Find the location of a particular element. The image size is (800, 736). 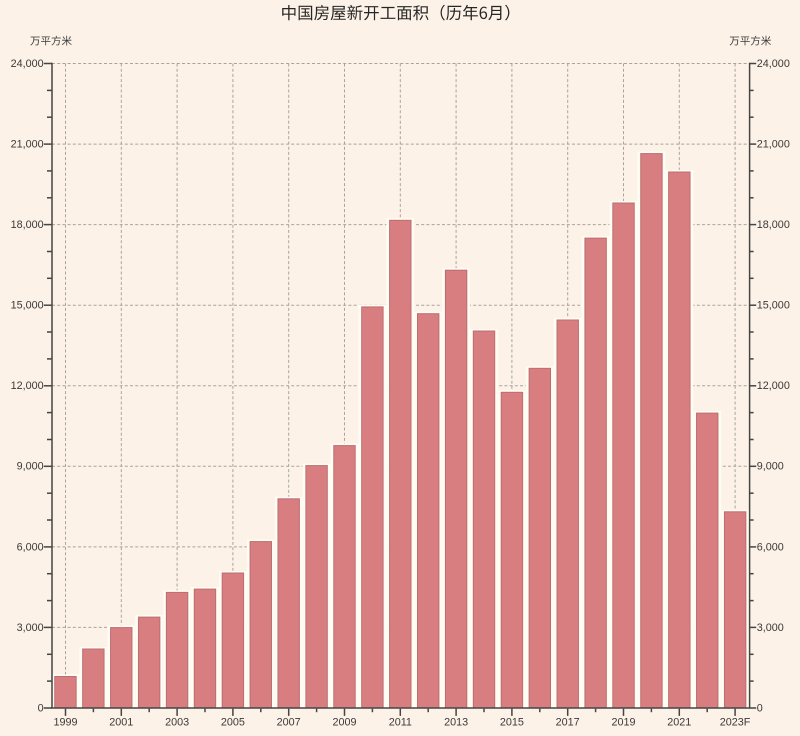

svg-text: 2017 is located at coordinates (568, 722).